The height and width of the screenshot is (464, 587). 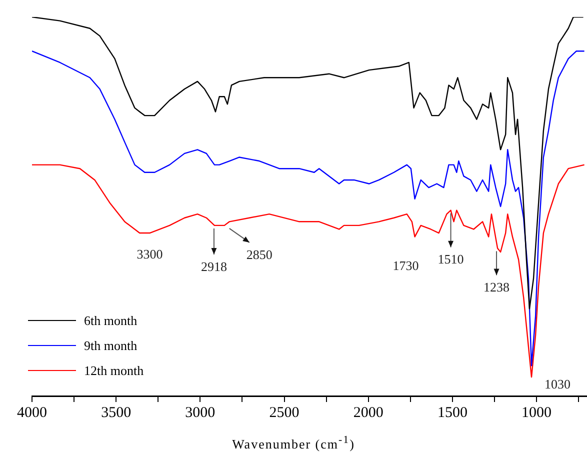 What do you see at coordinates (368, 412) in the screenshot?
I see `x-tick-label: 2000` at bounding box center [368, 412].